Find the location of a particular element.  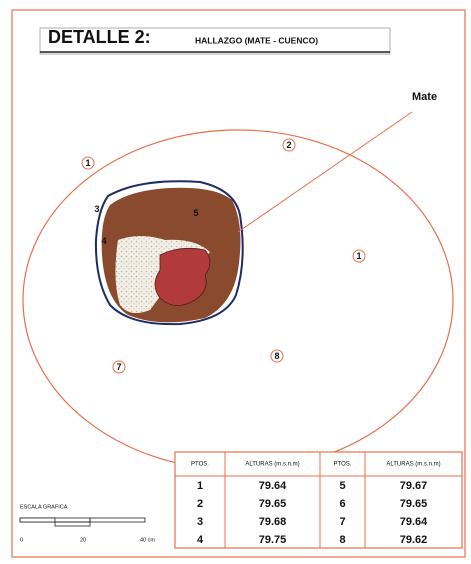

table-border is located at coordinates (318, 500).